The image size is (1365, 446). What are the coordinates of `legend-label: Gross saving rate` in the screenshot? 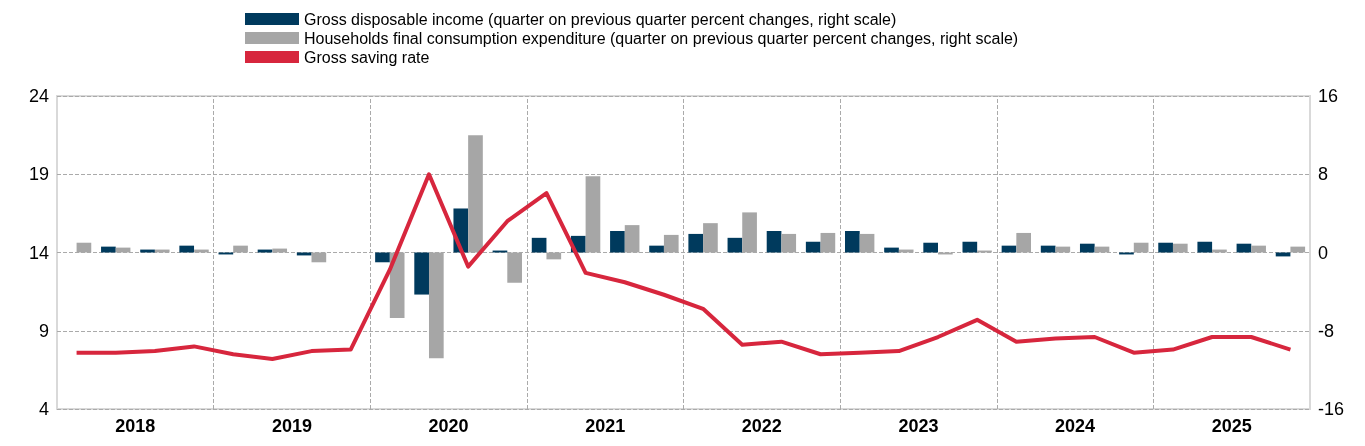 It's located at (367, 57).